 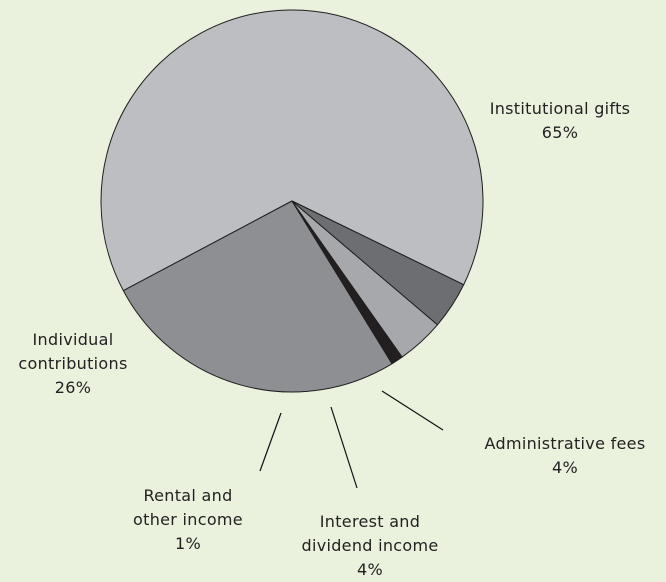 I want to click on slice-administrative-fees, so click(x=378, y=263).